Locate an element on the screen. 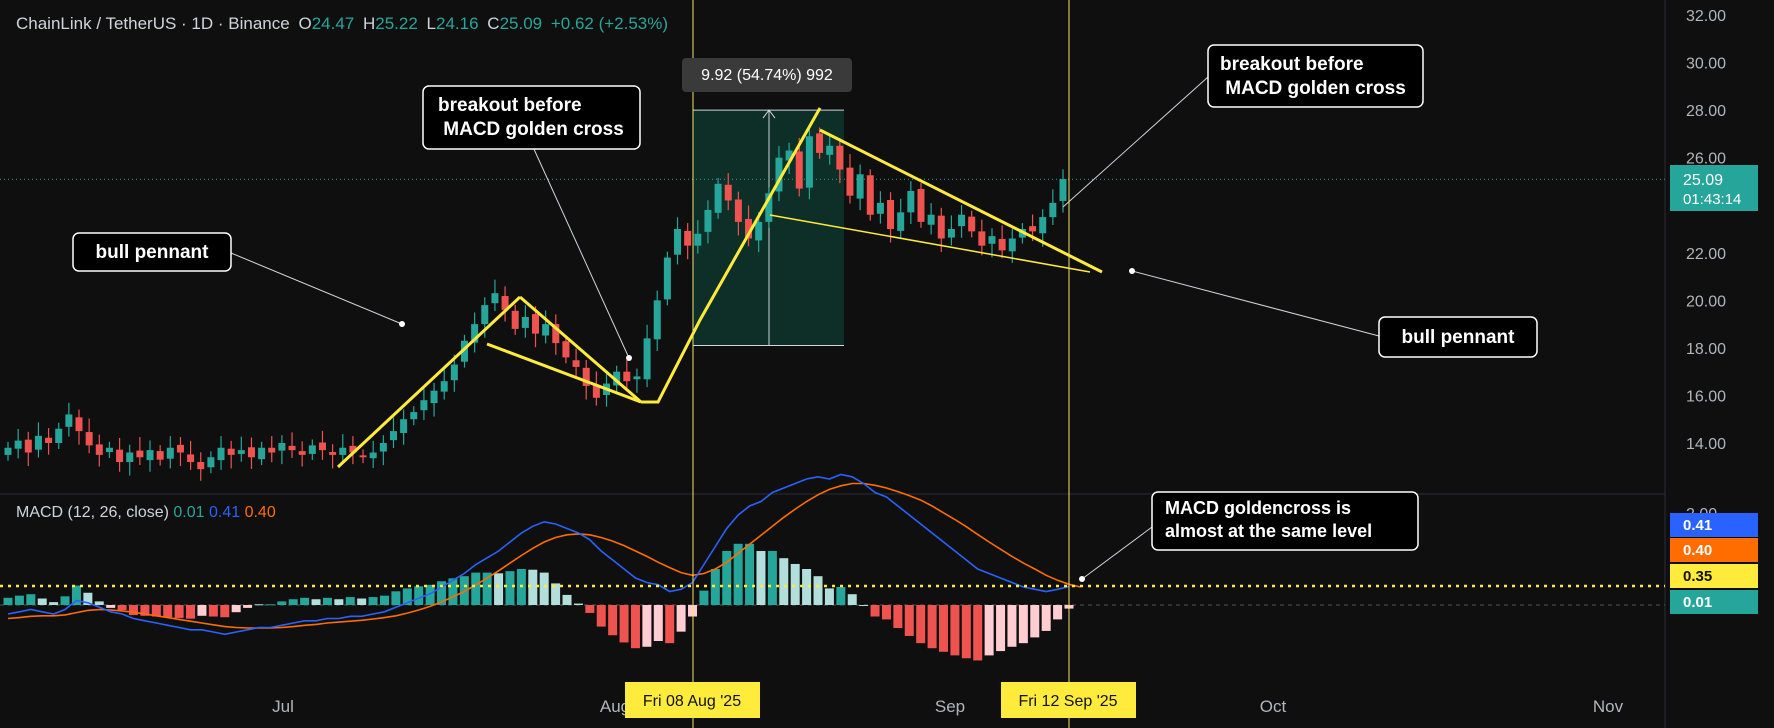 The width and height of the screenshot is (1774, 728). macd-badges: 0.41 0.40 0.35 0.01 is located at coordinates (1714, 563).